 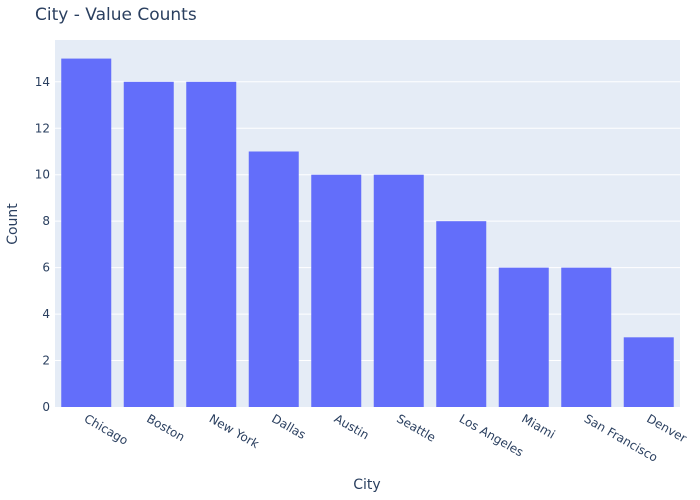 What do you see at coordinates (42, 244) in the screenshot?
I see `y-axis-ticks: 0 2 4 6 8 10 12 14` at bounding box center [42, 244].